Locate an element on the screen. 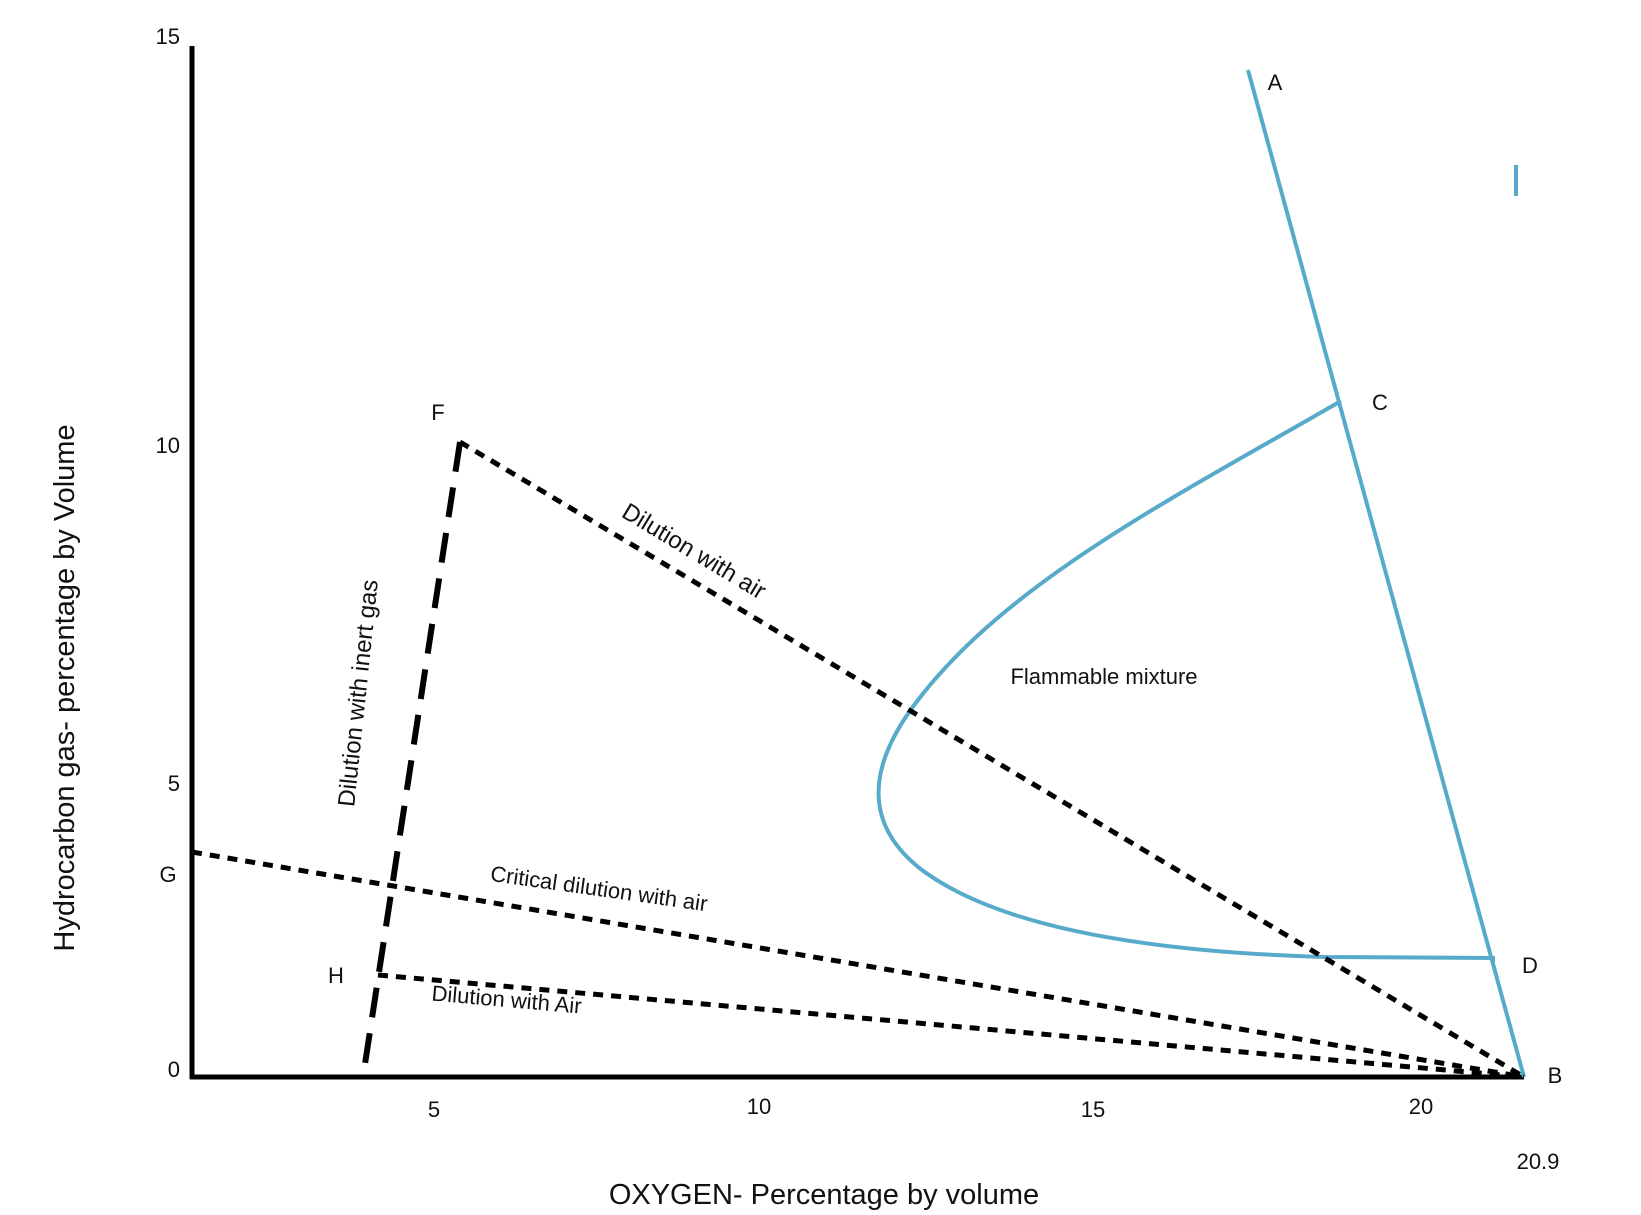  x-tick-label-20-9: 20.9 is located at coordinates (1538, 1161).